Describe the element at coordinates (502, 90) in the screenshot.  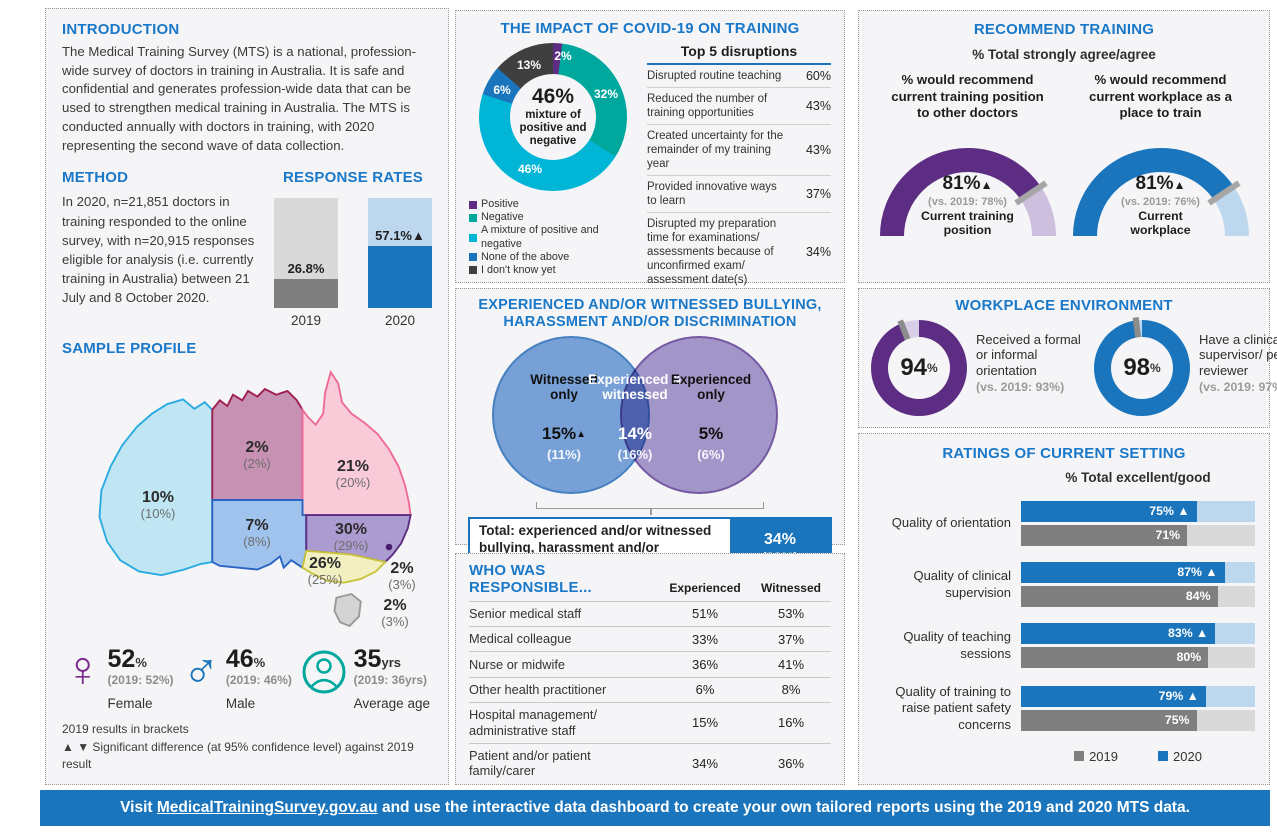
I see `segment-label-none: 6%` at that location.